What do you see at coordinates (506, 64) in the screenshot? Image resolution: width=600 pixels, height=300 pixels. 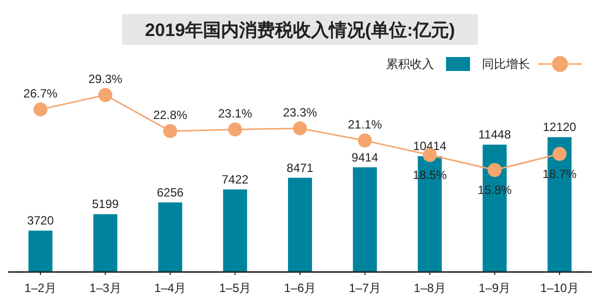 I see `legend-label: 同比增长` at bounding box center [506, 64].